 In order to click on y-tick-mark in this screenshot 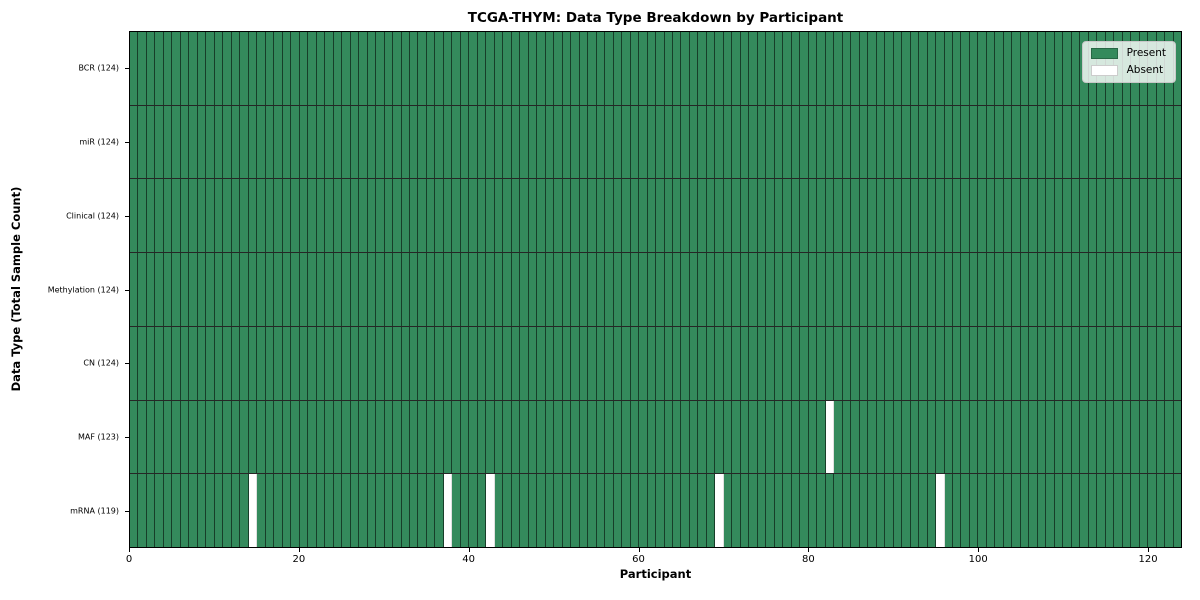, I will do `click(127, 438)`.